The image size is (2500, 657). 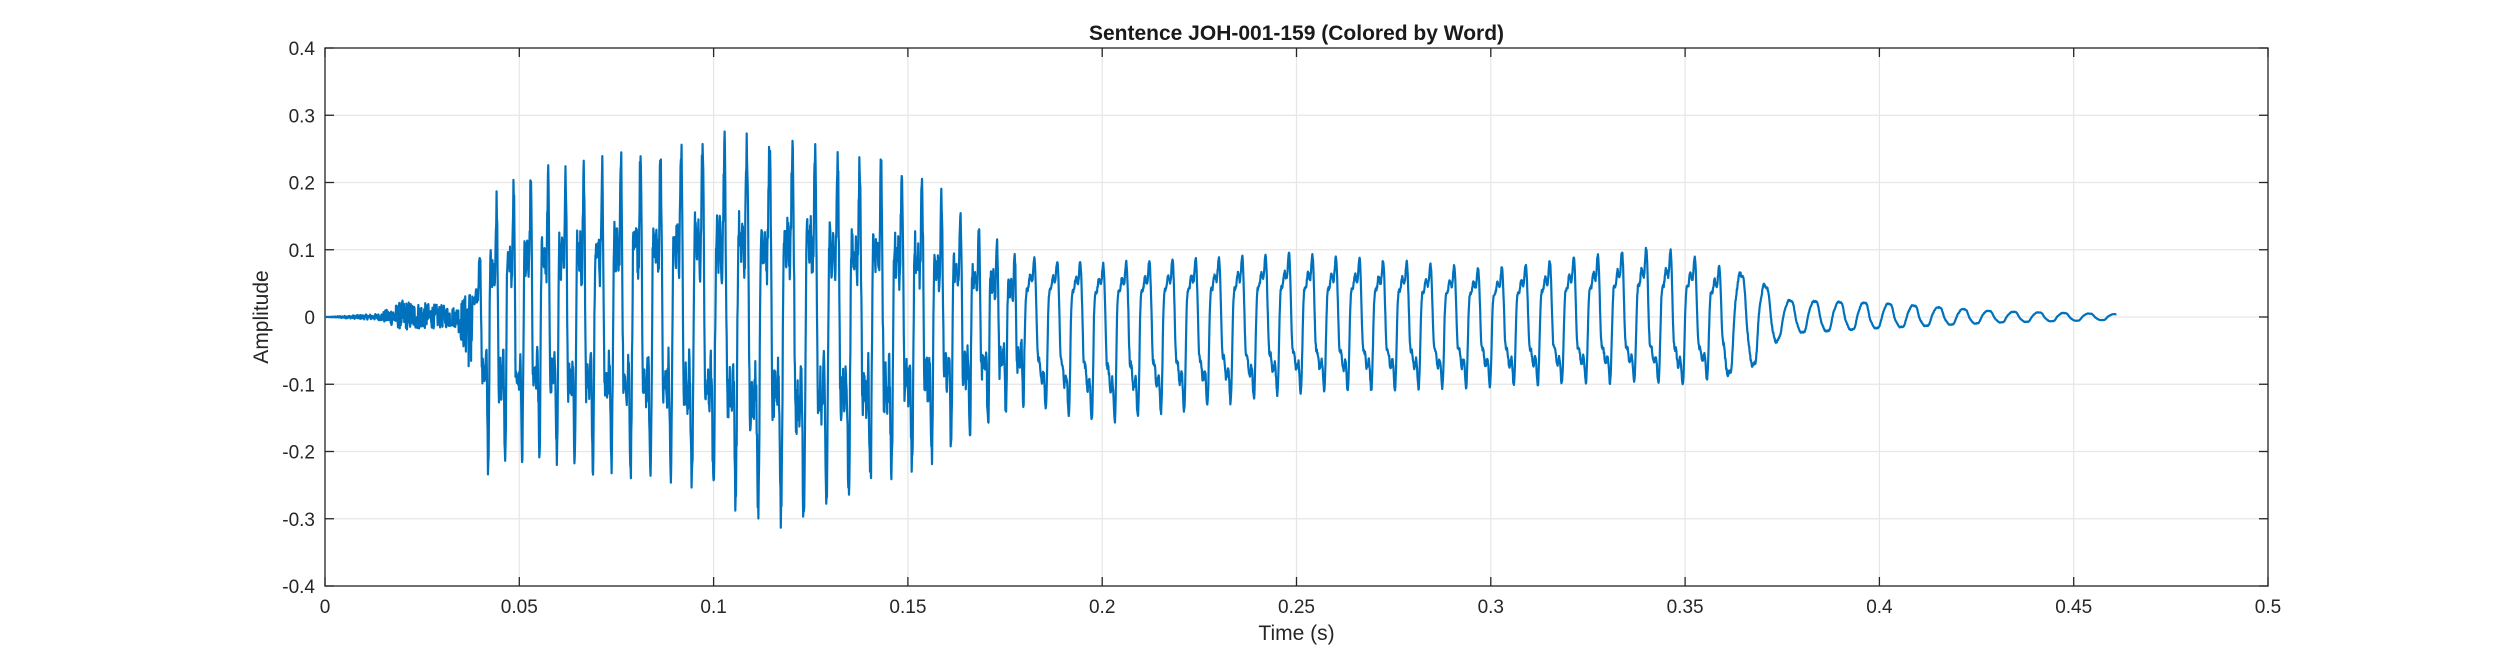 What do you see at coordinates (298, 318) in the screenshot?
I see `y-tick-labels: 0.4 0.3 0.2 0.1 0 -0.1 -0.2 -0.3 -0.4` at bounding box center [298, 318].